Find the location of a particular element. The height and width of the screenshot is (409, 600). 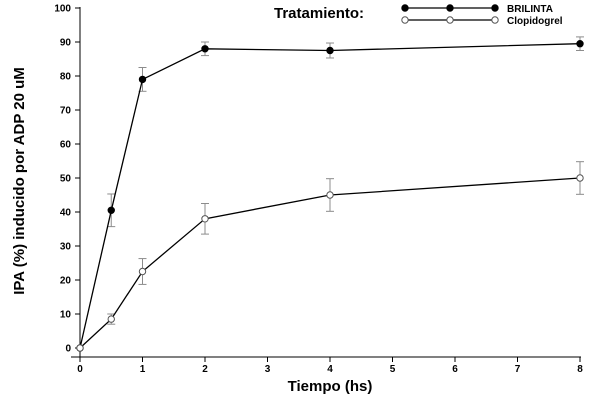

x-tick-label: 4 is located at coordinates (330, 369).